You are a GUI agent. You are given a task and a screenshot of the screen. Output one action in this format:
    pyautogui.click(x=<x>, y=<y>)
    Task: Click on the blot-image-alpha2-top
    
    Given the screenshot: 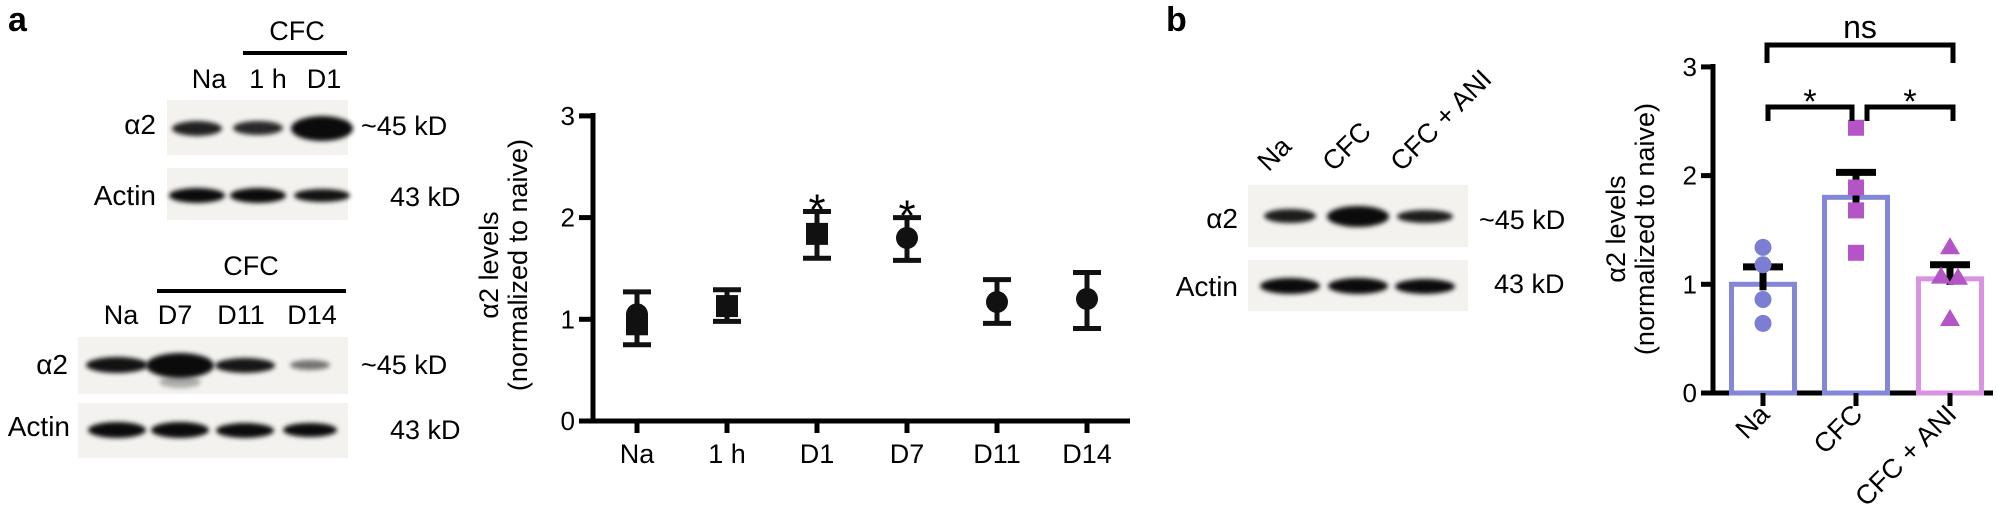 What is the action you would take?
    pyautogui.click(x=260, y=127)
    